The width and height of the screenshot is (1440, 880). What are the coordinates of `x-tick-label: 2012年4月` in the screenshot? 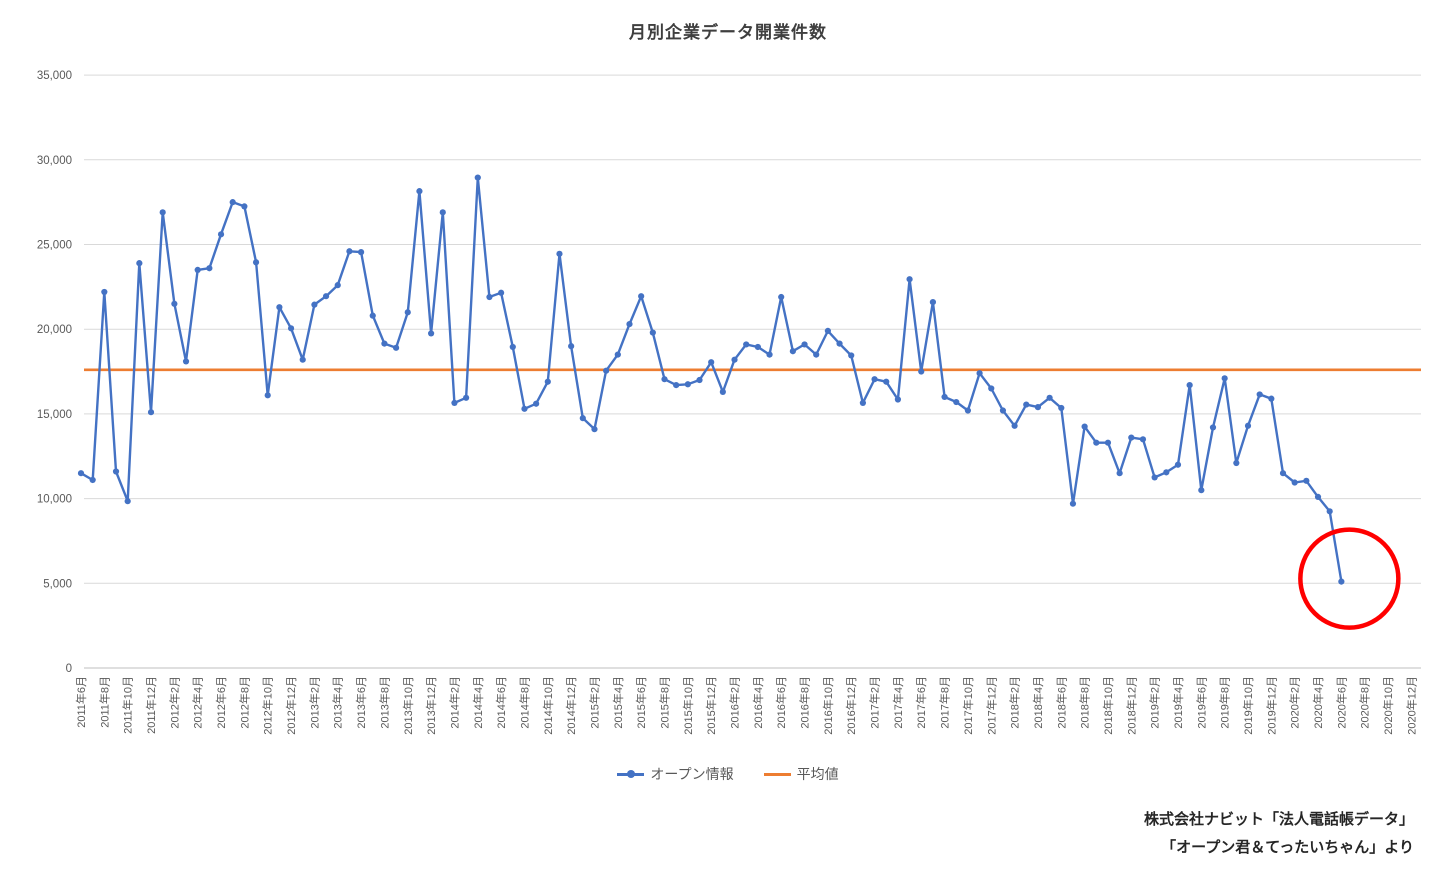 It's located at (198, 702).